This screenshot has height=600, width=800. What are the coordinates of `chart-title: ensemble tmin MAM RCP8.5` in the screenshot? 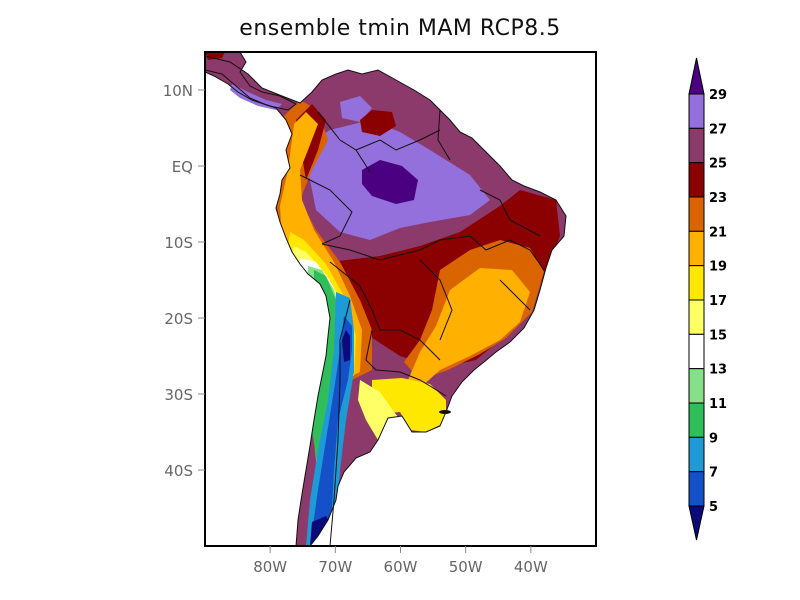 It's located at (400, 28).